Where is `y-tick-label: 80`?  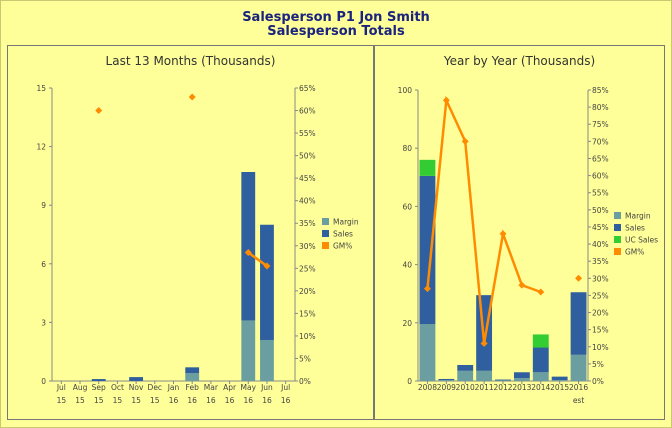
y-tick-label: 80 is located at coordinates (407, 148).